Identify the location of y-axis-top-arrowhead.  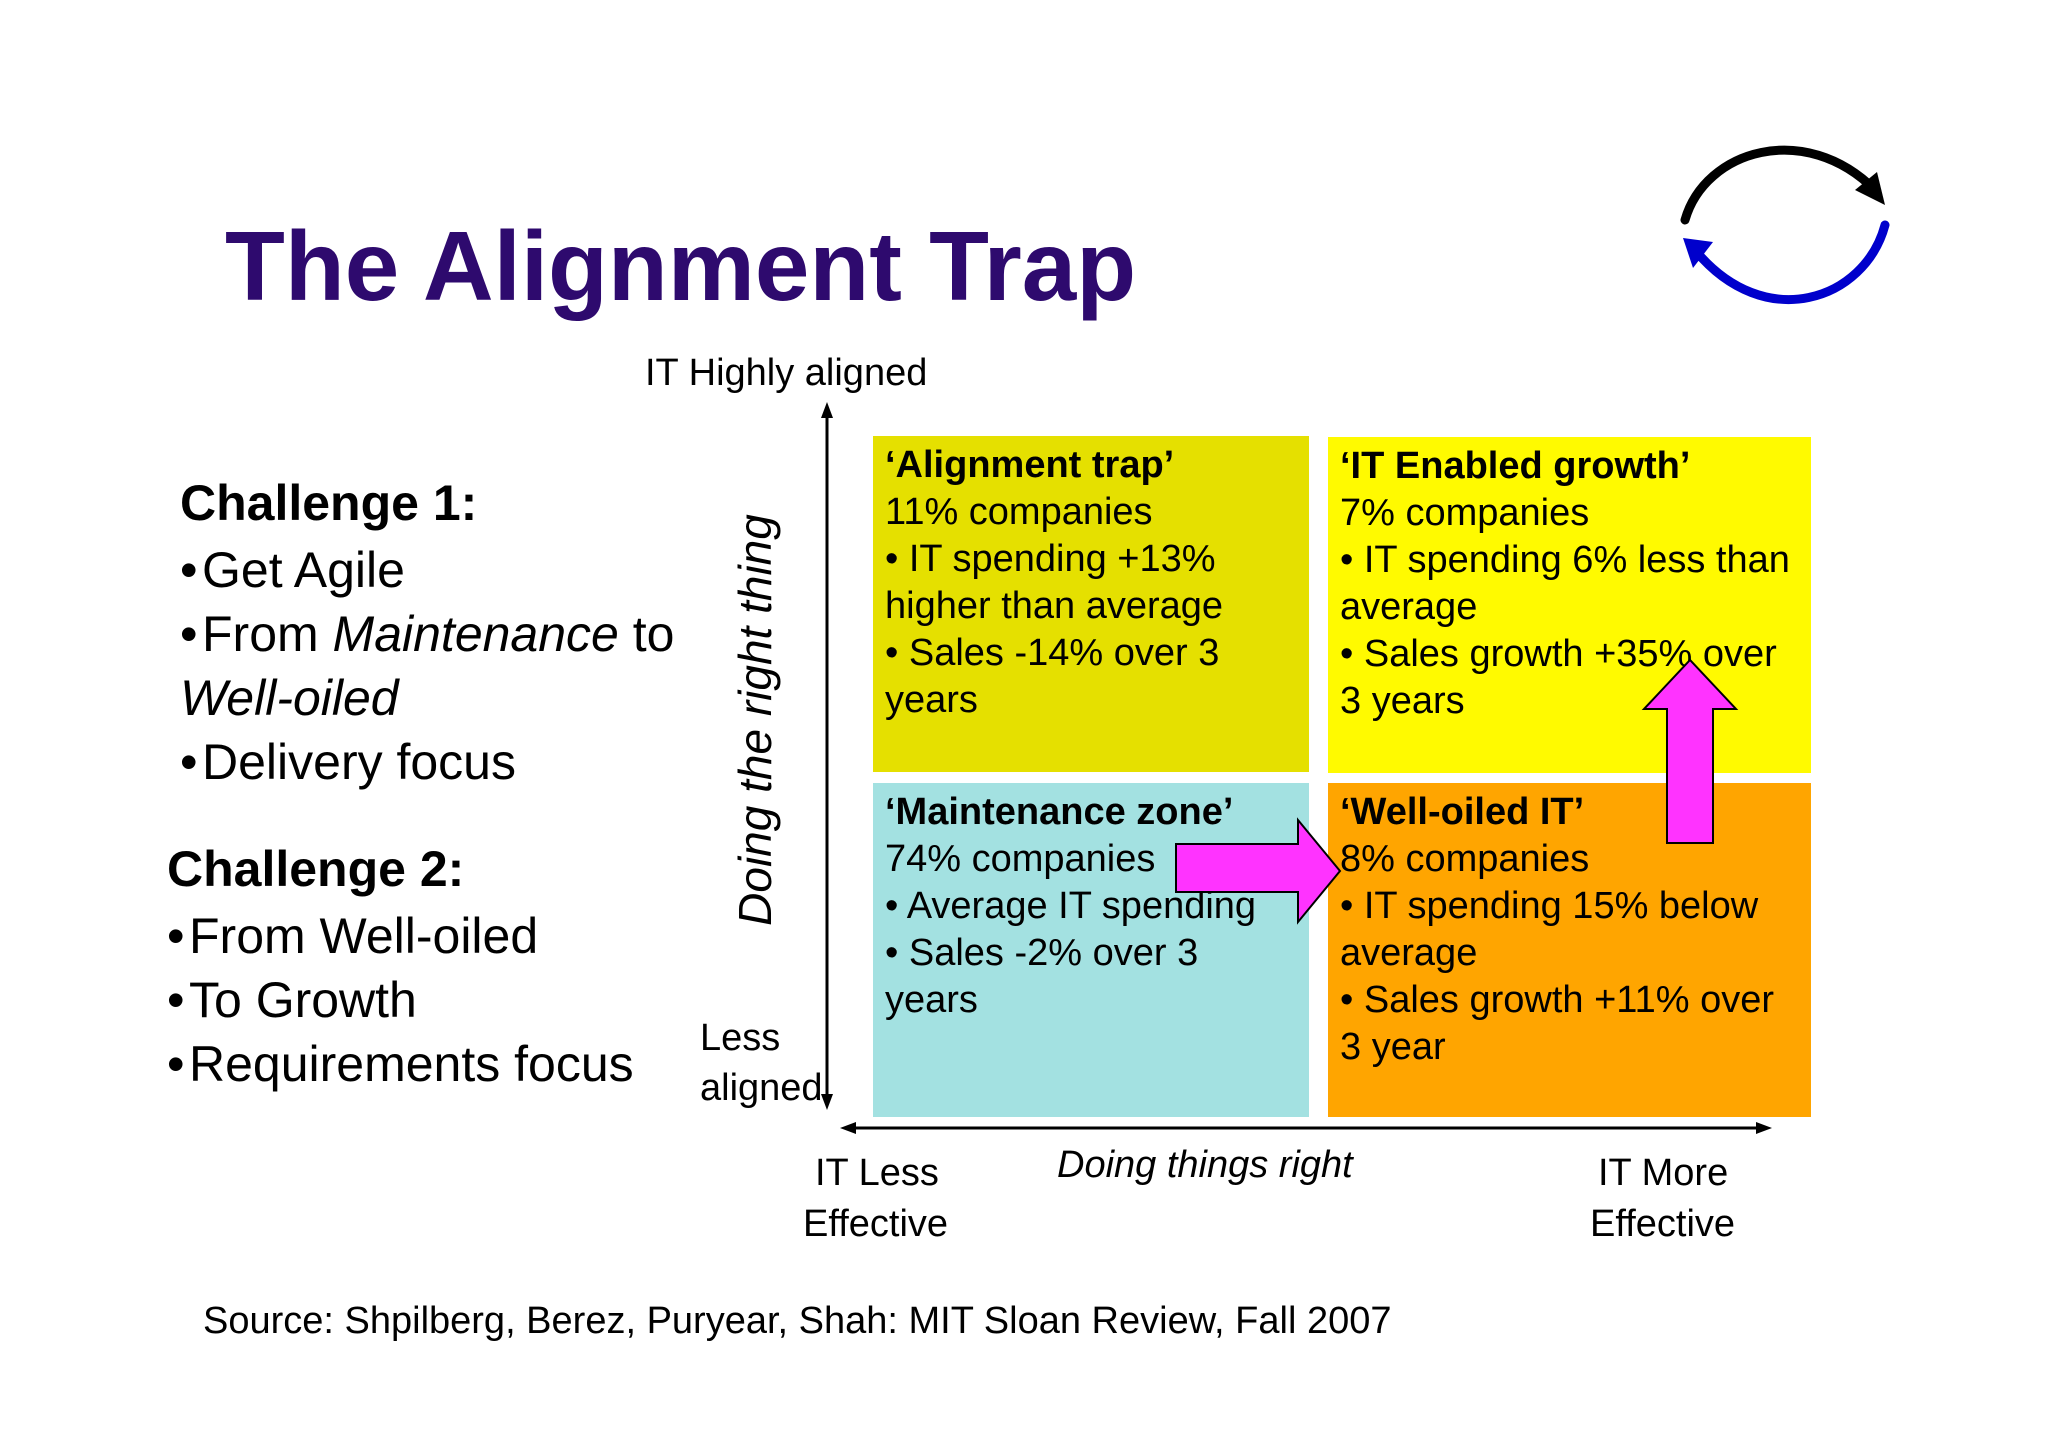
(827, 410).